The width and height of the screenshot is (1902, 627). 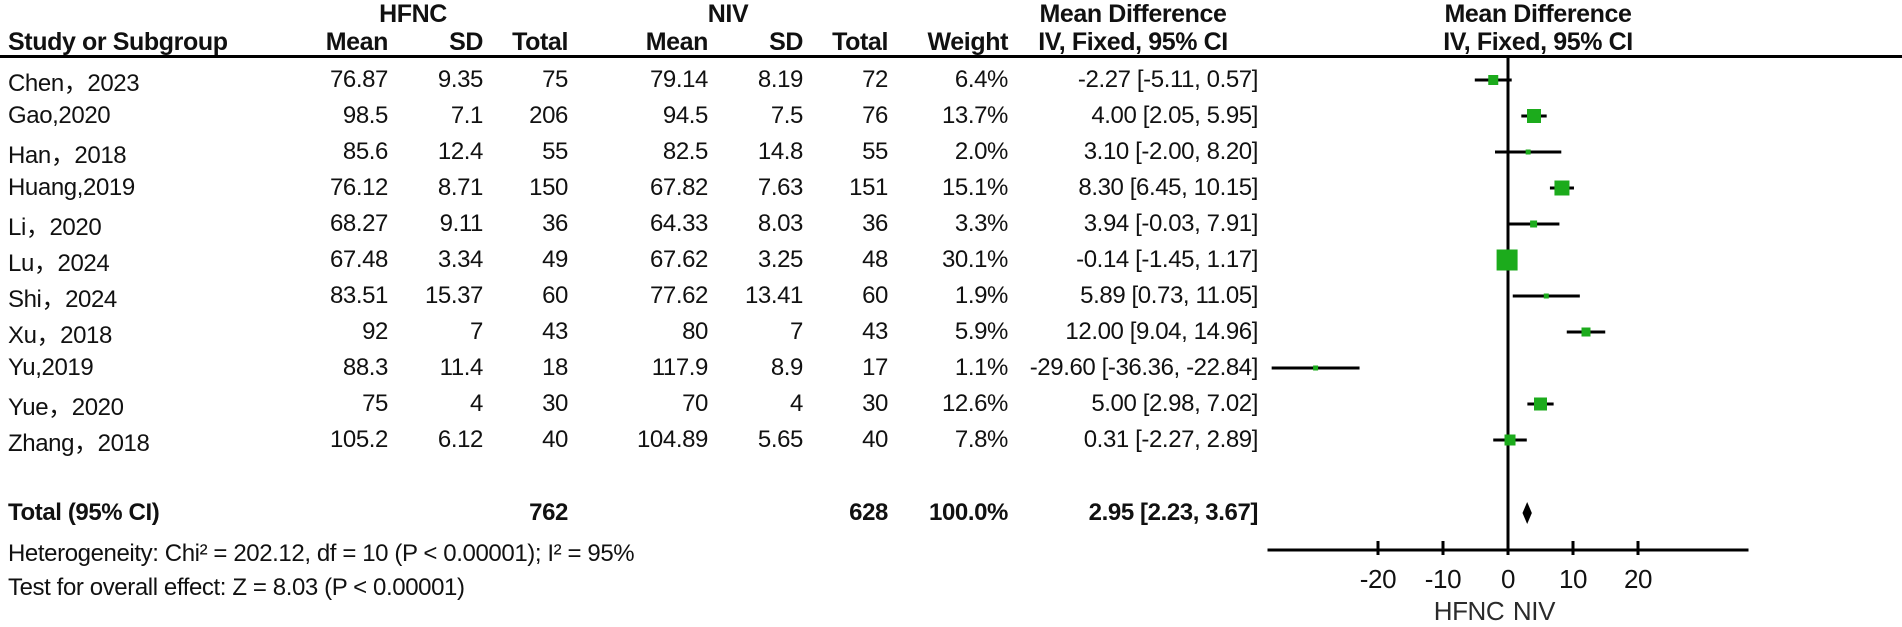 What do you see at coordinates (461, 367) in the screenshot?
I see `hfnc-sd-cell: 11.4` at bounding box center [461, 367].